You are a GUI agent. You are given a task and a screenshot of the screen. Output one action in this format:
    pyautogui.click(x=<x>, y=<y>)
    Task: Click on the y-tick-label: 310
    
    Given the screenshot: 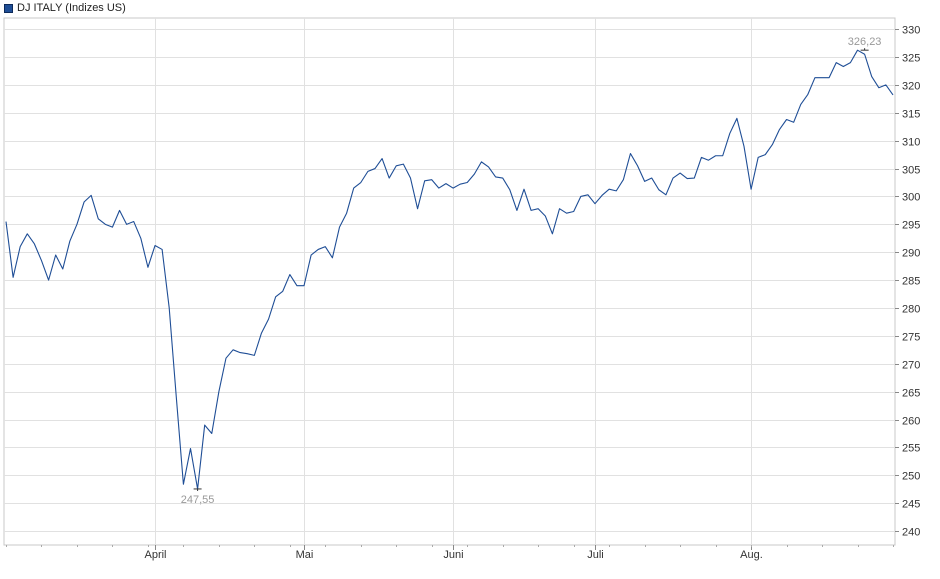 What is the action you would take?
    pyautogui.click(x=911, y=143)
    